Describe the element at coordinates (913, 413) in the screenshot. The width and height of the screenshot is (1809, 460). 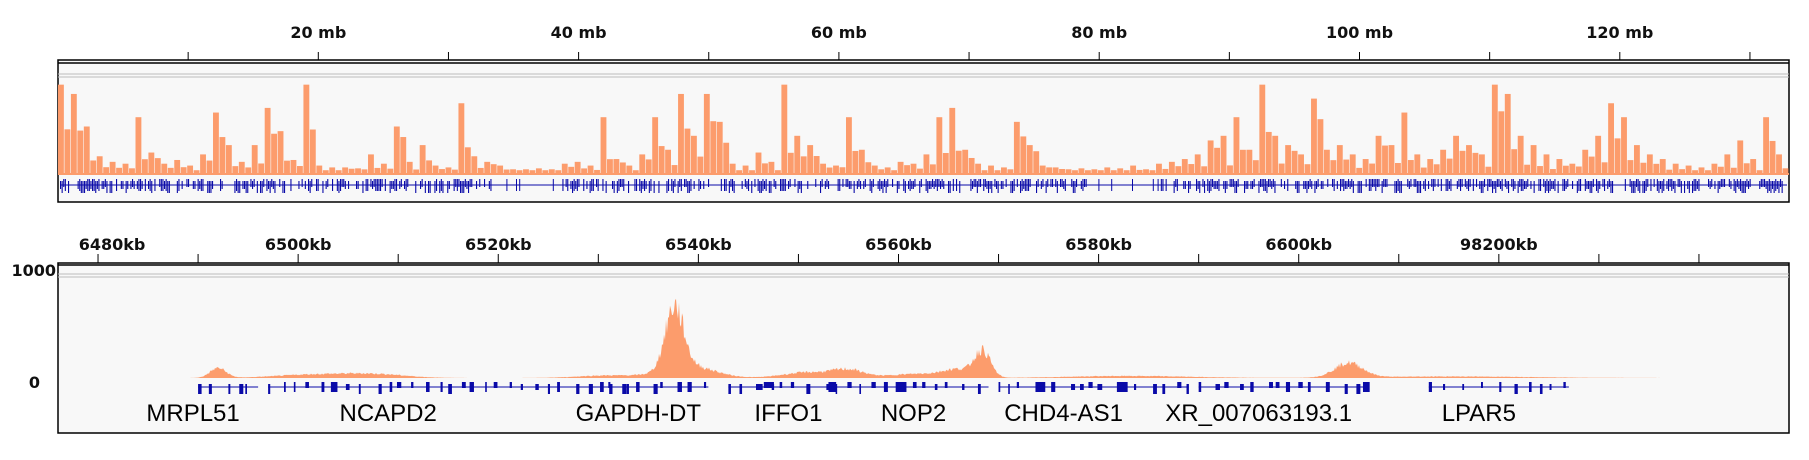
I see `gene-name-label: NOP2` at that location.